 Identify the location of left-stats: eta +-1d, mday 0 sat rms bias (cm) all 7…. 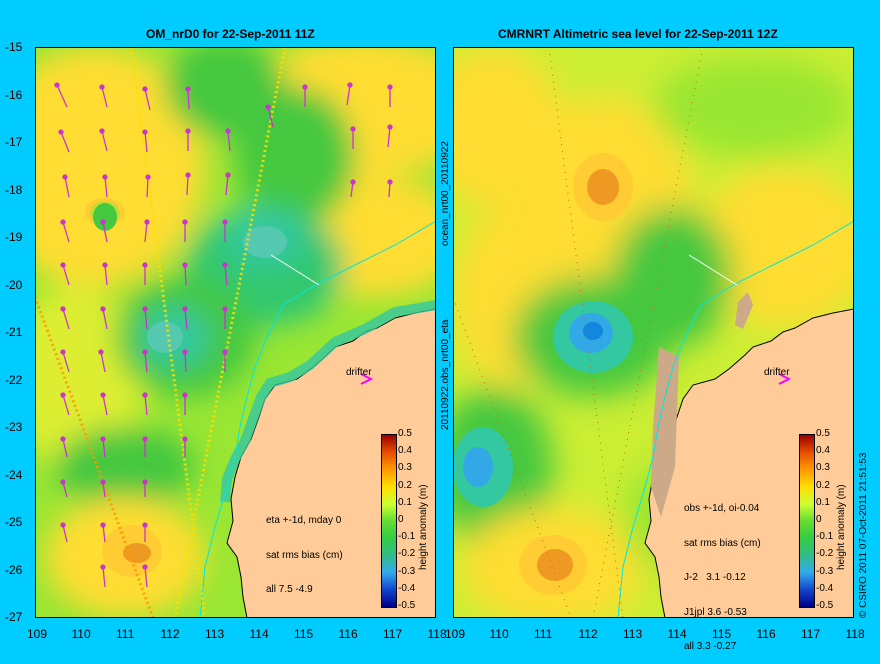
(304, 549).